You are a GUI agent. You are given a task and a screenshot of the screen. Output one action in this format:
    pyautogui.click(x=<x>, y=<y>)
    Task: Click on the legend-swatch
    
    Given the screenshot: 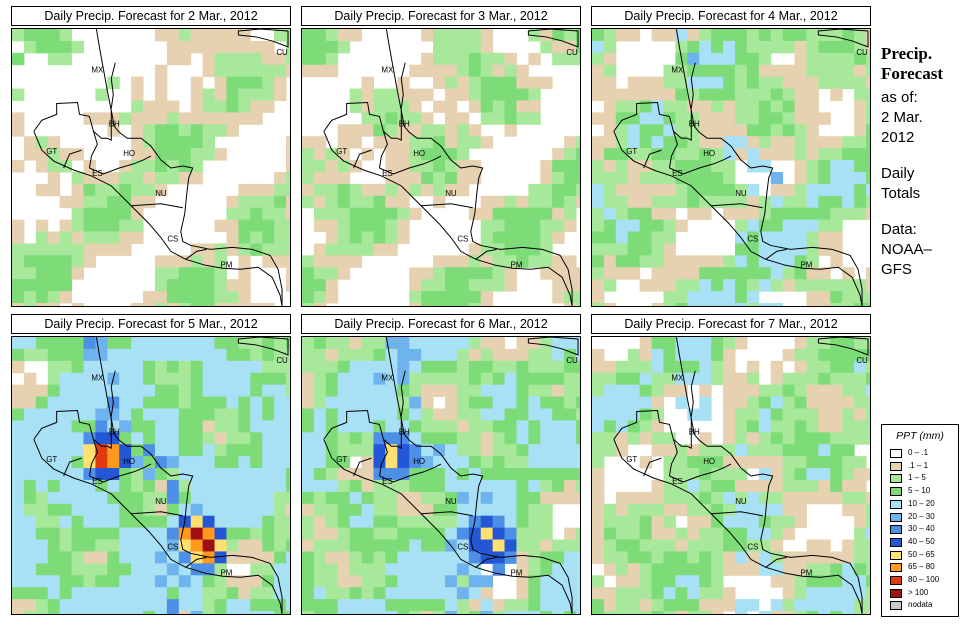 What is the action you would take?
    pyautogui.click(x=896, y=606)
    